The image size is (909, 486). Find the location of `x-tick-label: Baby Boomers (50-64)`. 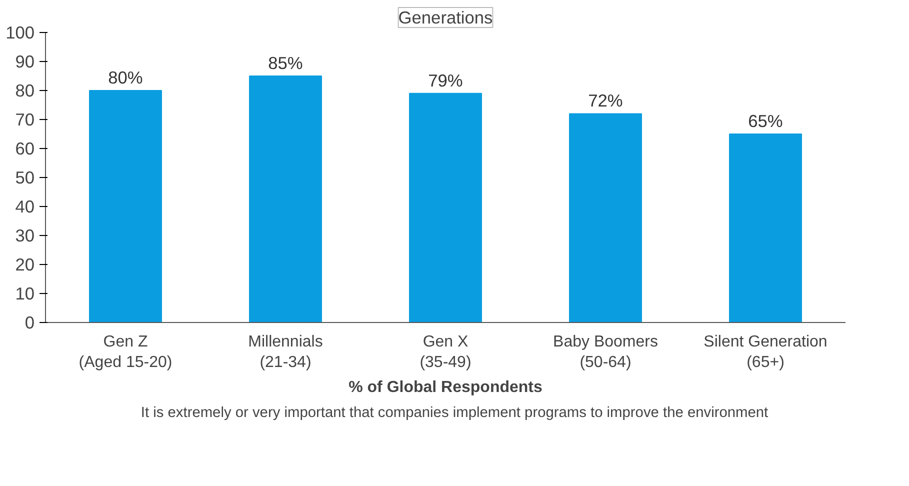

x-tick-label: Baby Boomers (50-64) is located at coordinates (605, 352).